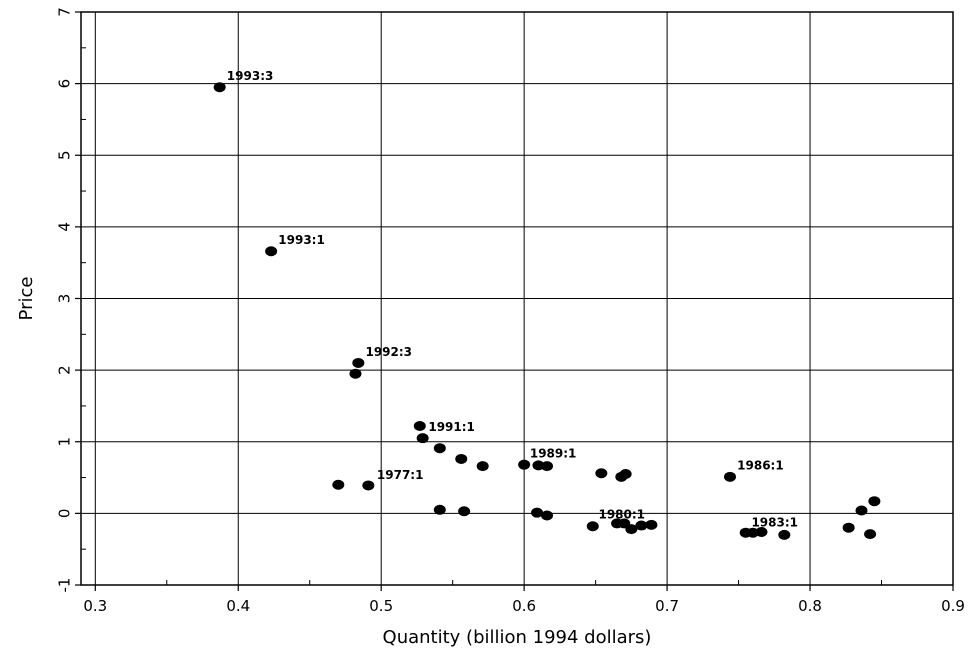 The width and height of the screenshot is (974, 661). What do you see at coordinates (621, 514) in the screenshot?
I see `point-annotation: 1980:1` at bounding box center [621, 514].